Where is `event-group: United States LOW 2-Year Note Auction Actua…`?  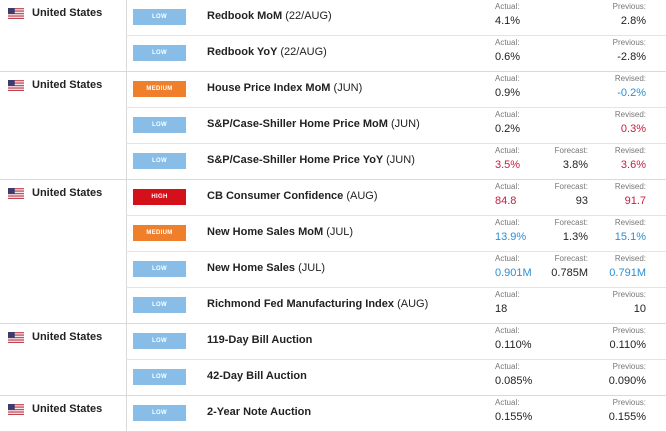 event-group: United States LOW 2-Year Note Auction Actua… is located at coordinates (333, 414).